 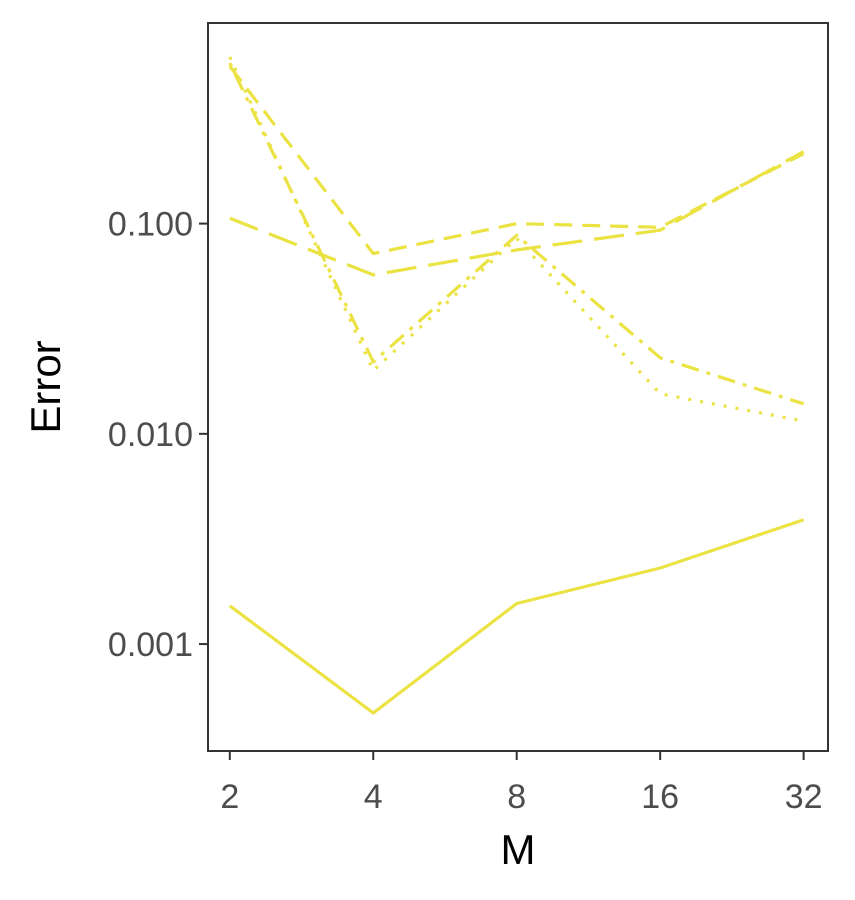 What do you see at coordinates (150, 435) in the screenshot?
I see `y-tick-label: 0.010` at bounding box center [150, 435].